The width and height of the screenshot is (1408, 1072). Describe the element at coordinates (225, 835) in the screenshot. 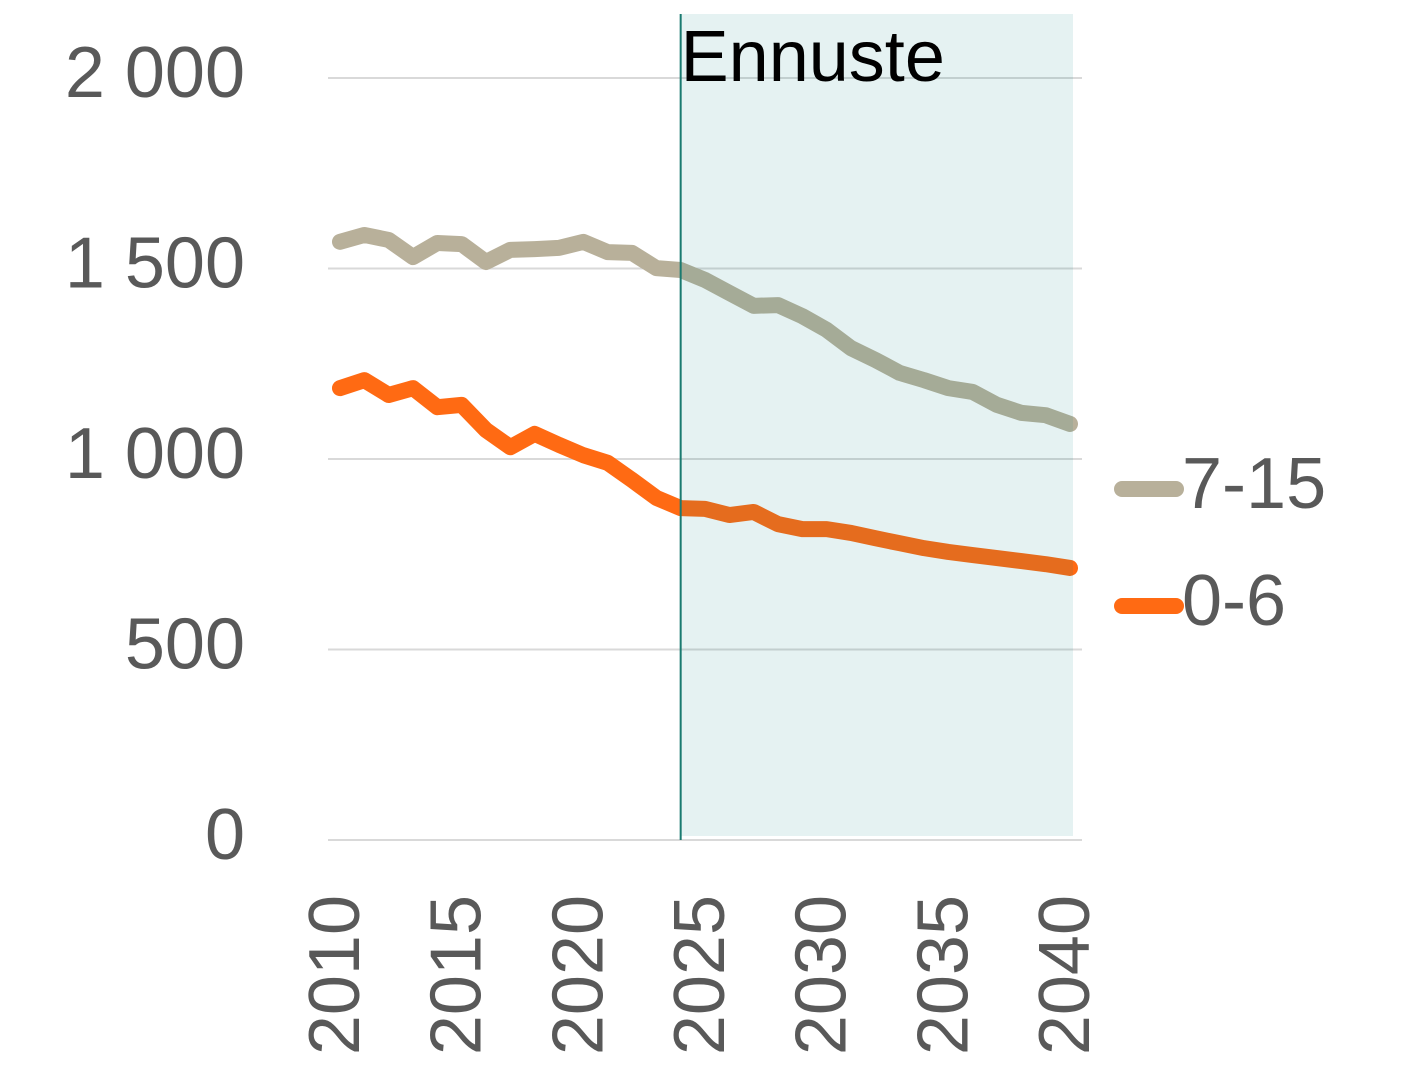

I see `y-tick-label: 0` at that location.